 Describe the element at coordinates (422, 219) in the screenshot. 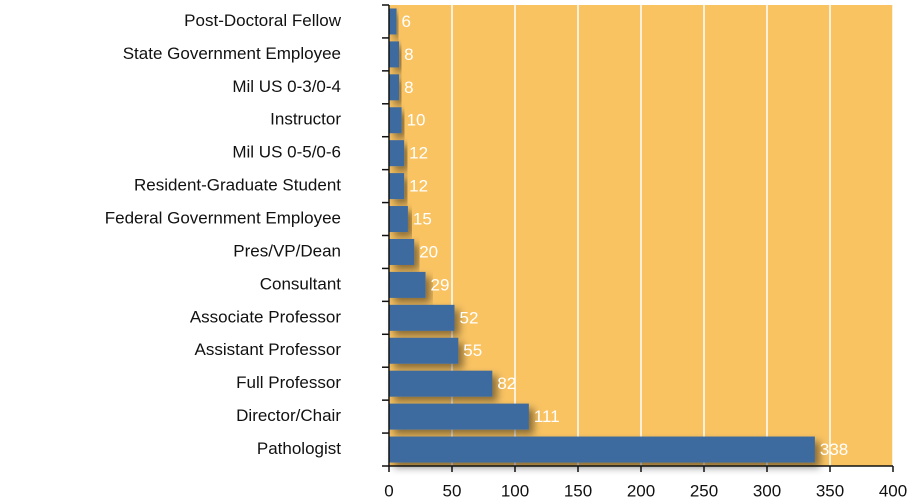

I see `value-label: 15` at that location.